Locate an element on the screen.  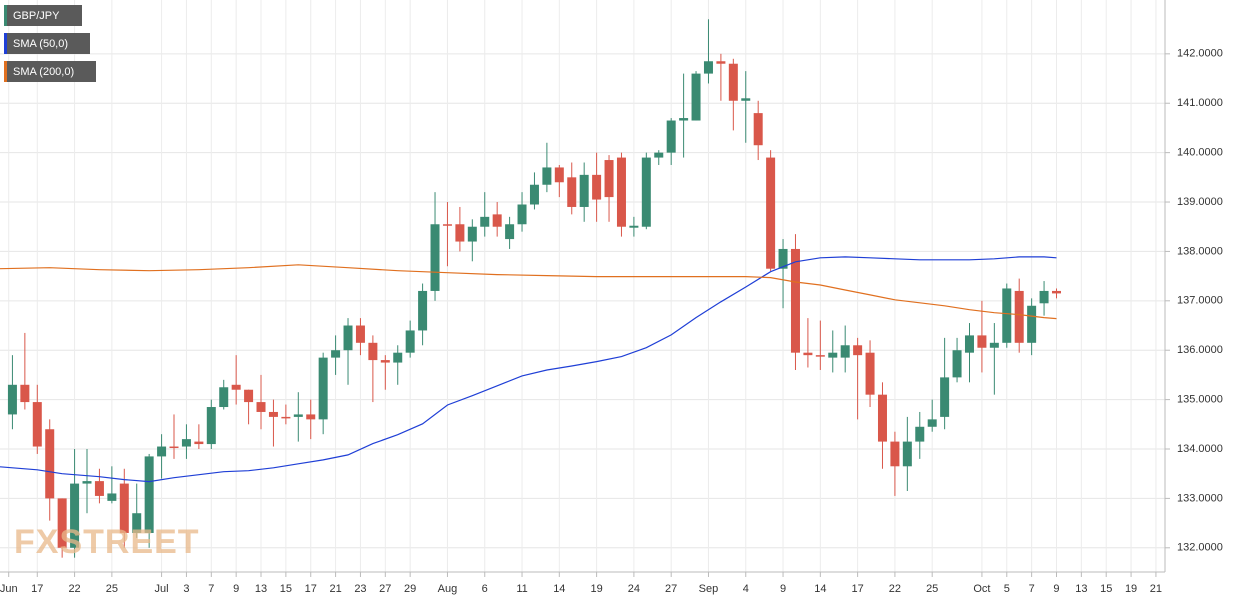
x-tick-label: Sep is located at coordinates (709, 589).